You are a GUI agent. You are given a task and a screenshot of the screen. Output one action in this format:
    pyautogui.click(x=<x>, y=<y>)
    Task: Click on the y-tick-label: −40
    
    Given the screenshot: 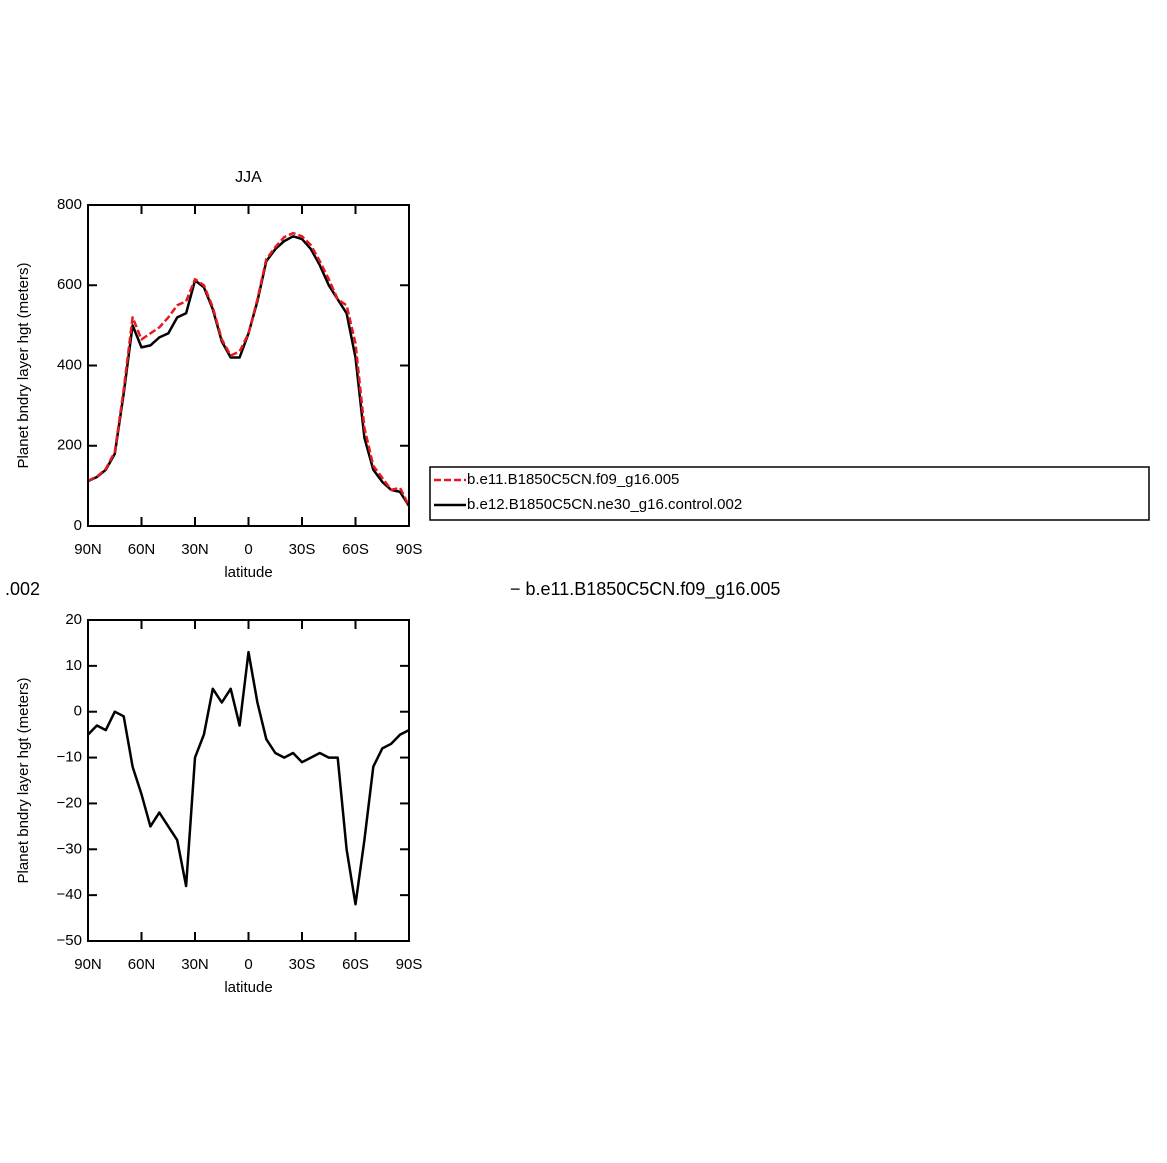 What is the action you would take?
    pyautogui.click(x=69, y=894)
    